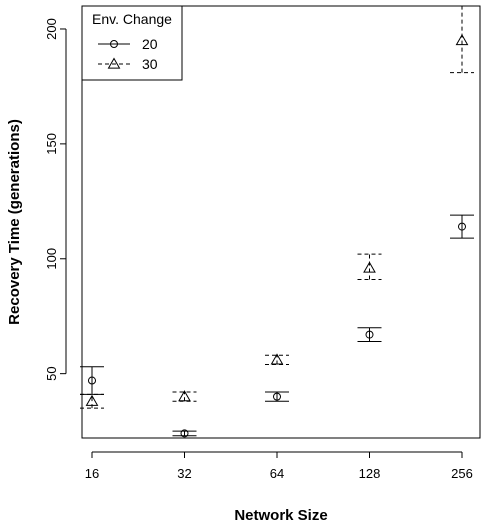  I want to click on legend-title: Env. Change, so click(132, 19).